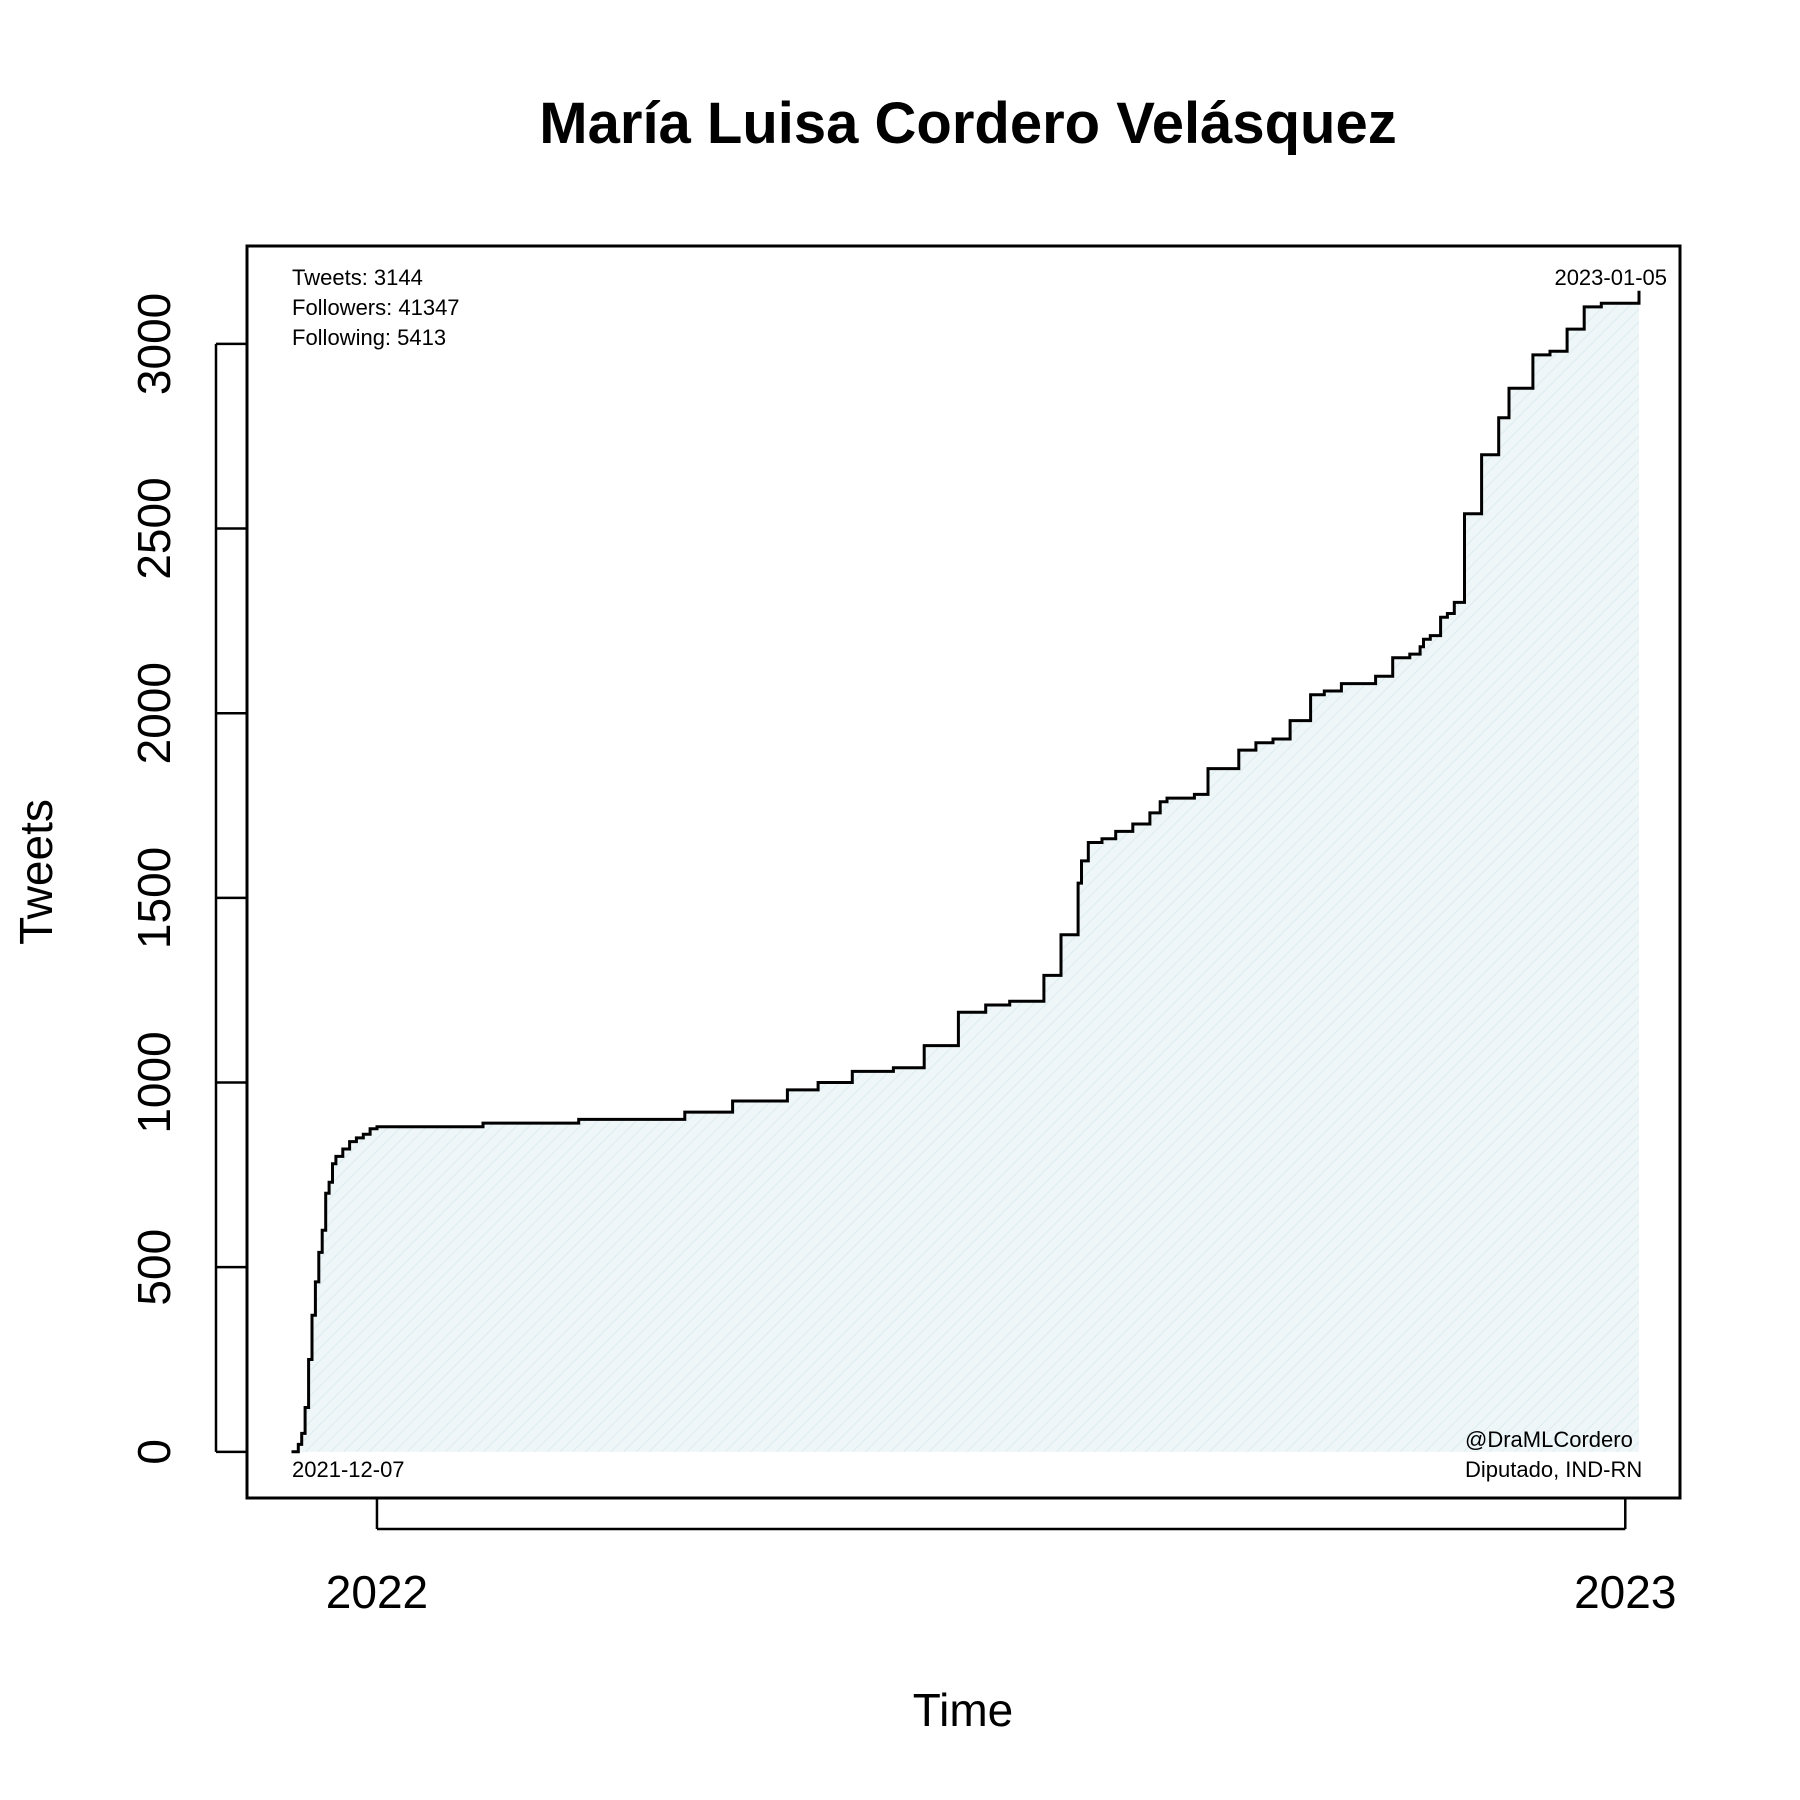 Image resolution: width=1800 pixels, height=1800 pixels. What do you see at coordinates (963, 1710) in the screenshot?
I see `x-axis-title: Time` at bounding box center [963, 1710].